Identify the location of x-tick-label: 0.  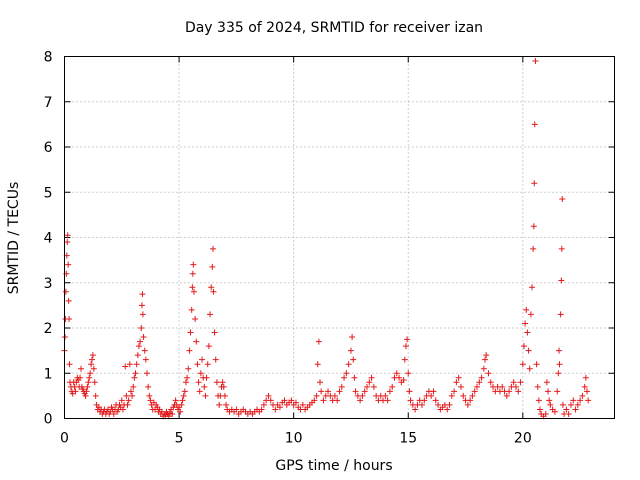
(64, 439).